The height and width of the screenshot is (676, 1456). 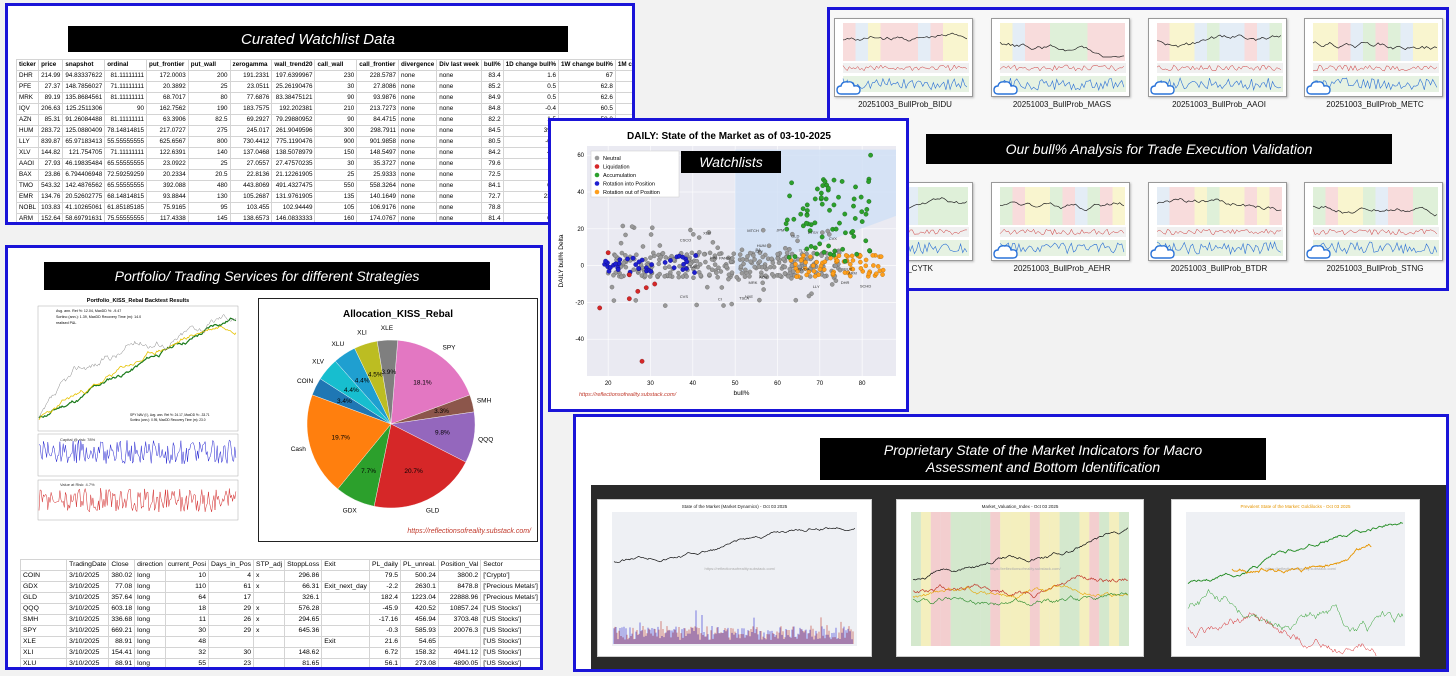 I want to click on legend-marker, so click(x=597, y=166).